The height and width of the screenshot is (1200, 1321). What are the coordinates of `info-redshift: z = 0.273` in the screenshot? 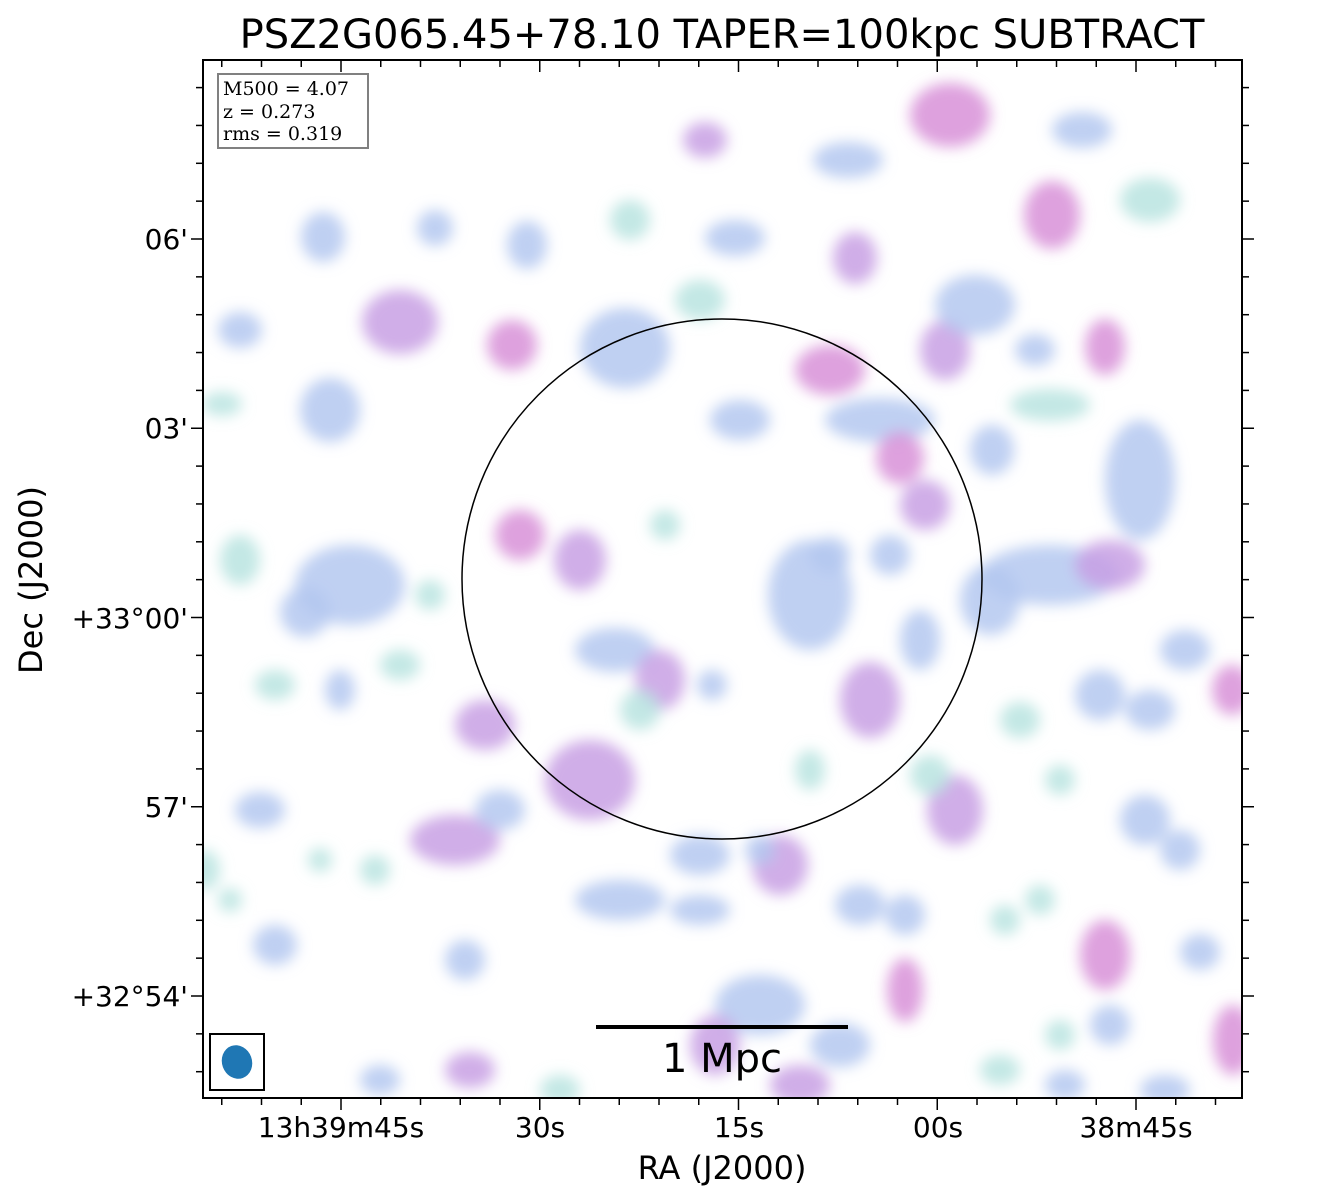 It's located at (269, 112).